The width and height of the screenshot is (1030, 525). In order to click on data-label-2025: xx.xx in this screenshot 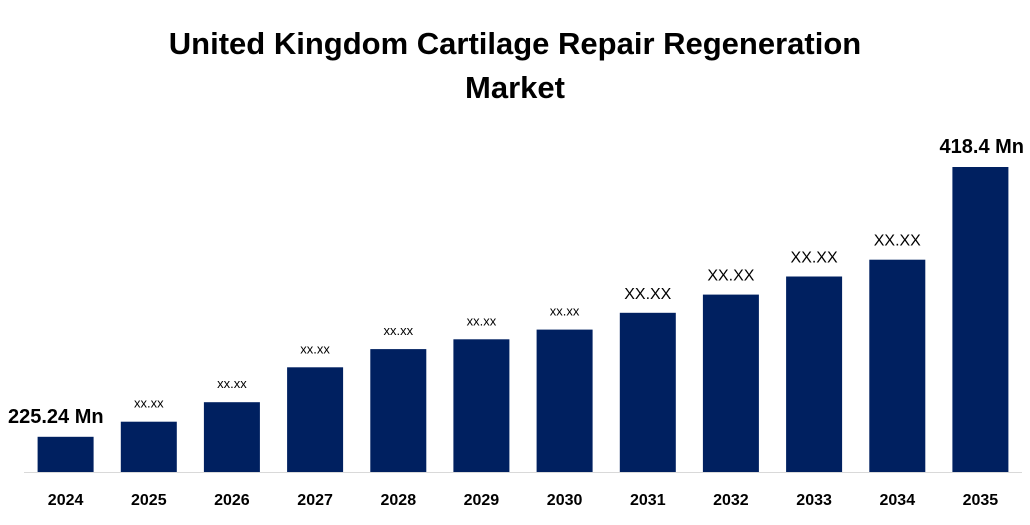, I will do `click(149, 403)`.